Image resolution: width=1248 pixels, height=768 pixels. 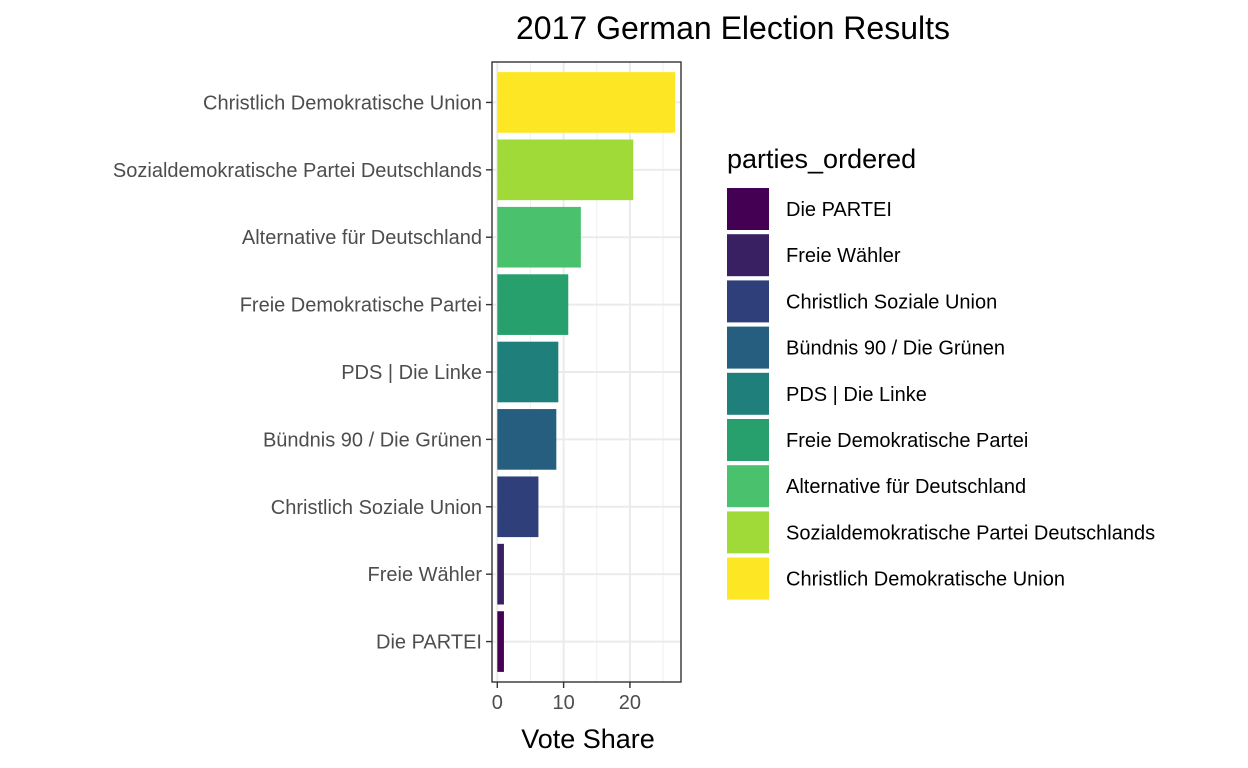 I want to click on y-tick-label: PDS | Die Linke, so click(x=411, y=373).